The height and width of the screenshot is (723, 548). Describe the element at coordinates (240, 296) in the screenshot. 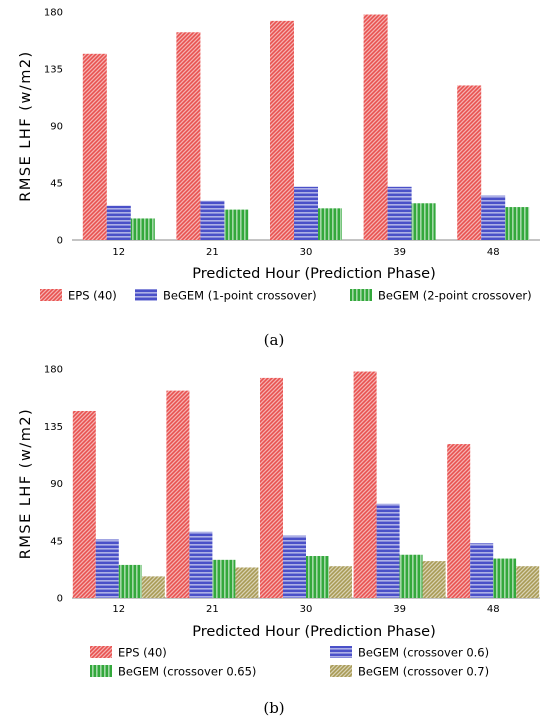

I see `legend-label: BeGEM (1-point crossover)` at that location.